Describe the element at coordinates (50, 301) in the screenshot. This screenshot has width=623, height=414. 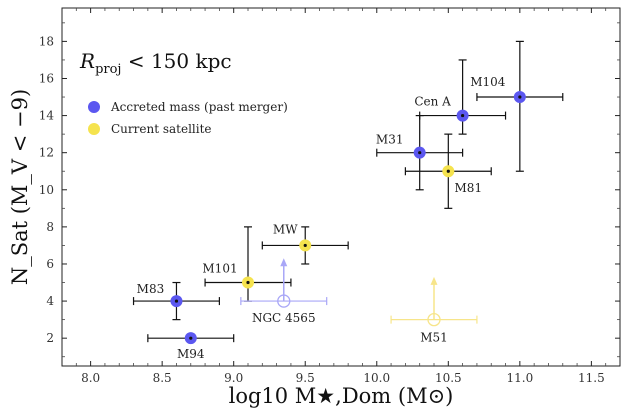
I see `y-tick-label-1: 4` at that location.